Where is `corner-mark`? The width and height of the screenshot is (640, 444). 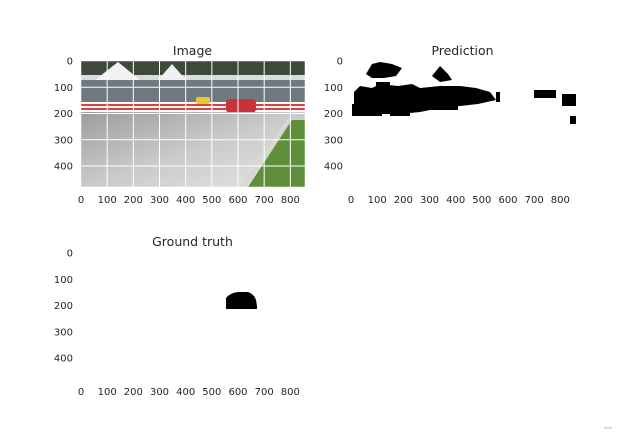
corner-mark is located at coordinates (608, 428).